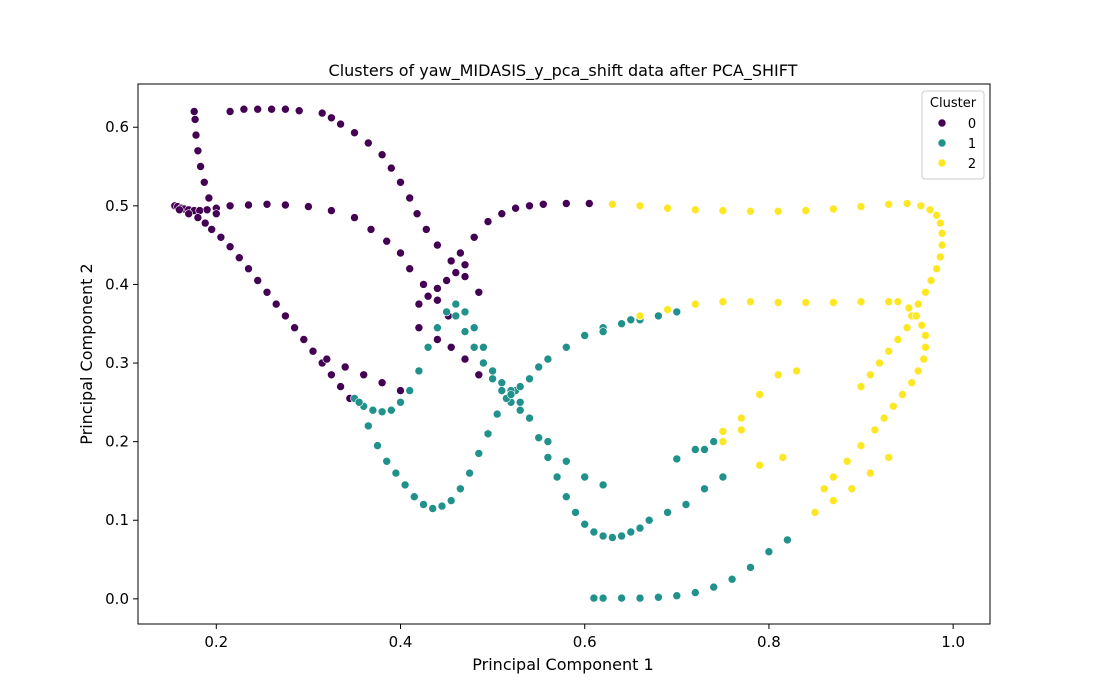  Describe the element at coordinates (117, 363) in the screenshot. I see `y-tick-label: 0.3` at that location.